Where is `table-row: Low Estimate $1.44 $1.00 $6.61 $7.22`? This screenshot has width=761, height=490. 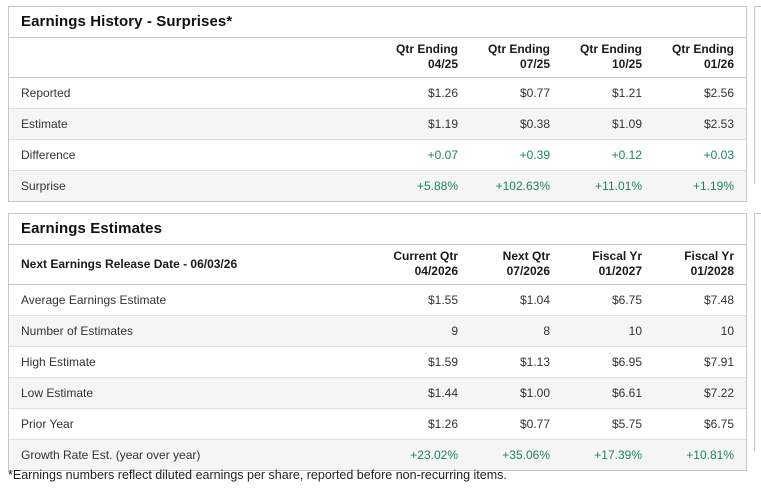 table-row: Low Estimate $1.44 $1.00 $6.61 $7.22 is located at coordinates (377, 393).